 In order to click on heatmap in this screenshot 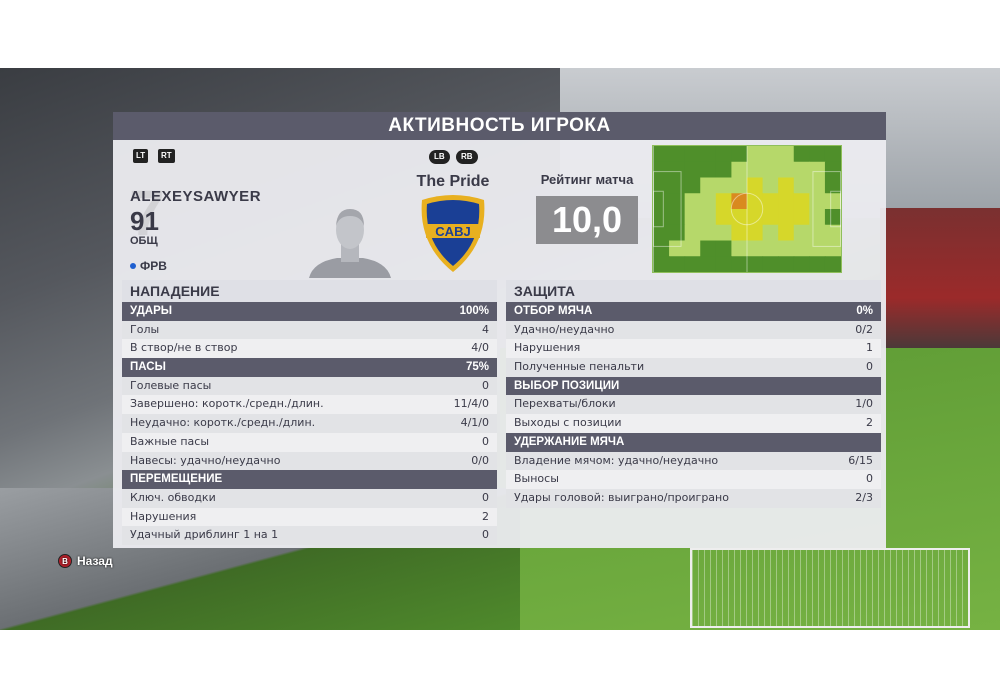, I will do `click(747, 209)`.